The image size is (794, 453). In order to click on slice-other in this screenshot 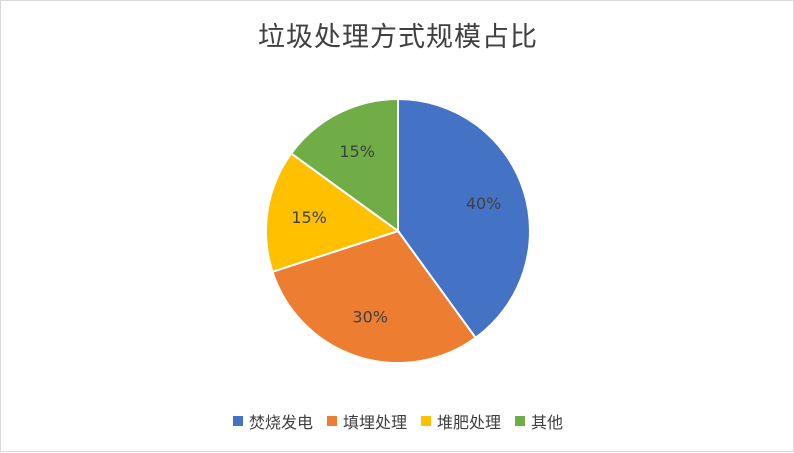, I will do `click(344, 165)`.